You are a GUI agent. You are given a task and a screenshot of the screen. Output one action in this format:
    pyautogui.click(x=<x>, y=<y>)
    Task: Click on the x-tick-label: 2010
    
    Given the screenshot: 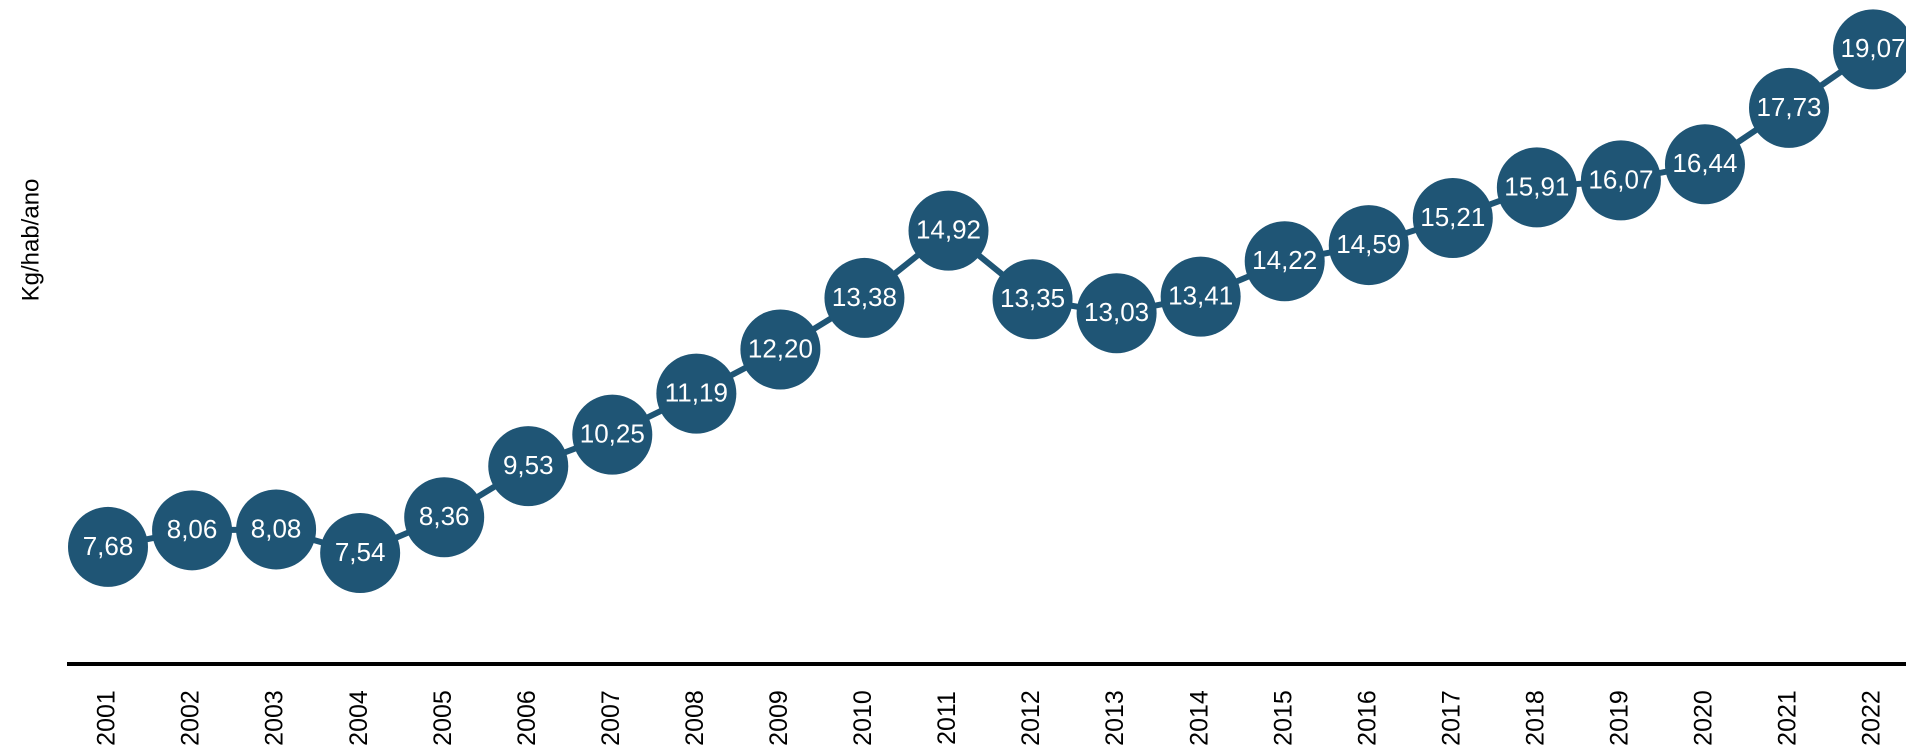 What is the action you would take?
    pyautogui.click(x=863, y=718)
    